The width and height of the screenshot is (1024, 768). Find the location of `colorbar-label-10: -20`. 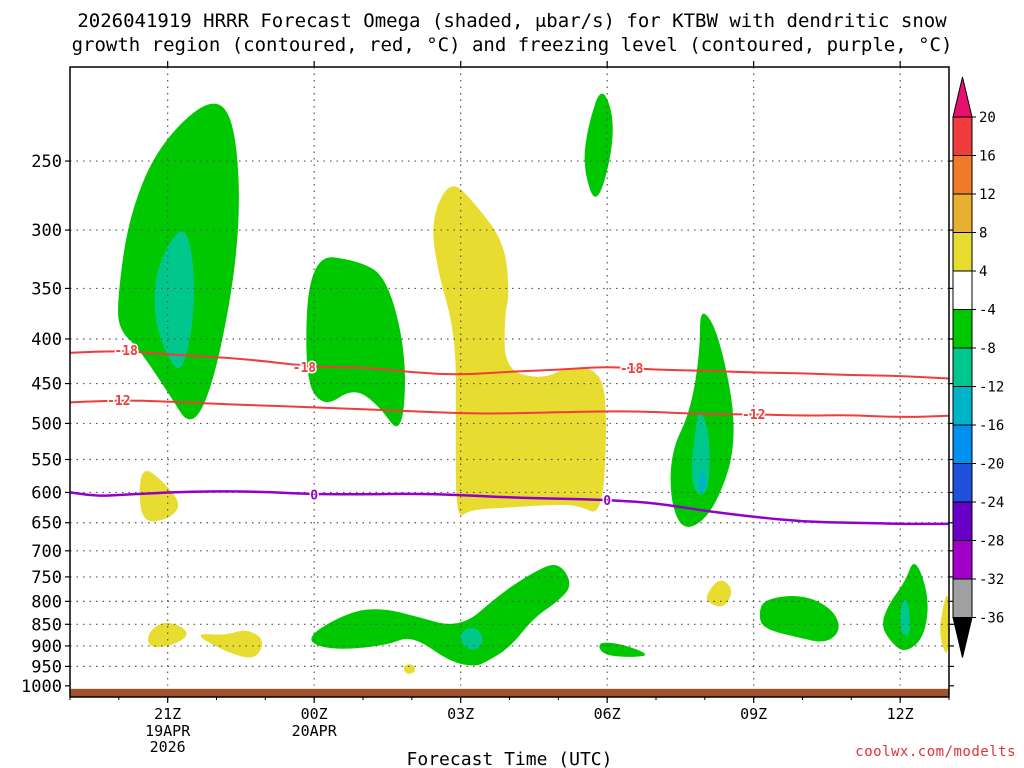

colorbar-label-10: -20 is located at coordinates (991, 465).